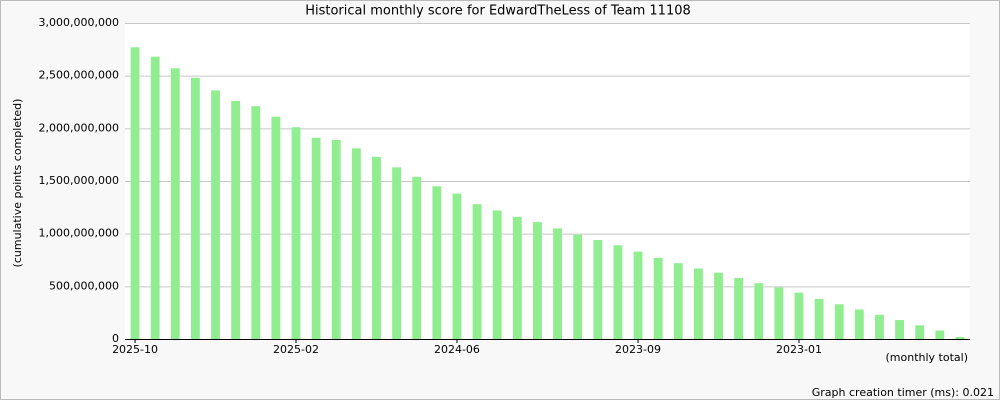 This screenshot has height=400, width=1000. I want to click on x-tick-label: 2024-06, so click(457, 349).